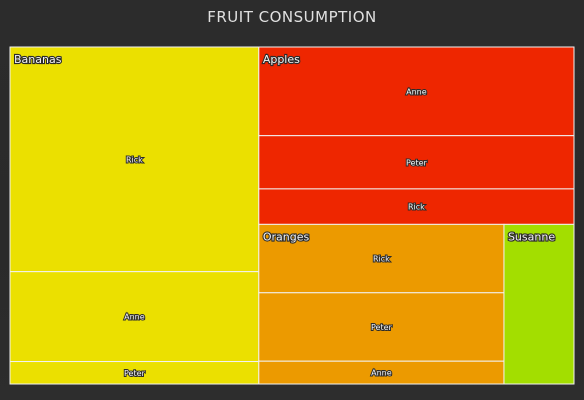 This screenshot has height=400, width=584. Describe the element at coordinates (281, 59) in the screenshot. I see `group-label: Apples` at that location.